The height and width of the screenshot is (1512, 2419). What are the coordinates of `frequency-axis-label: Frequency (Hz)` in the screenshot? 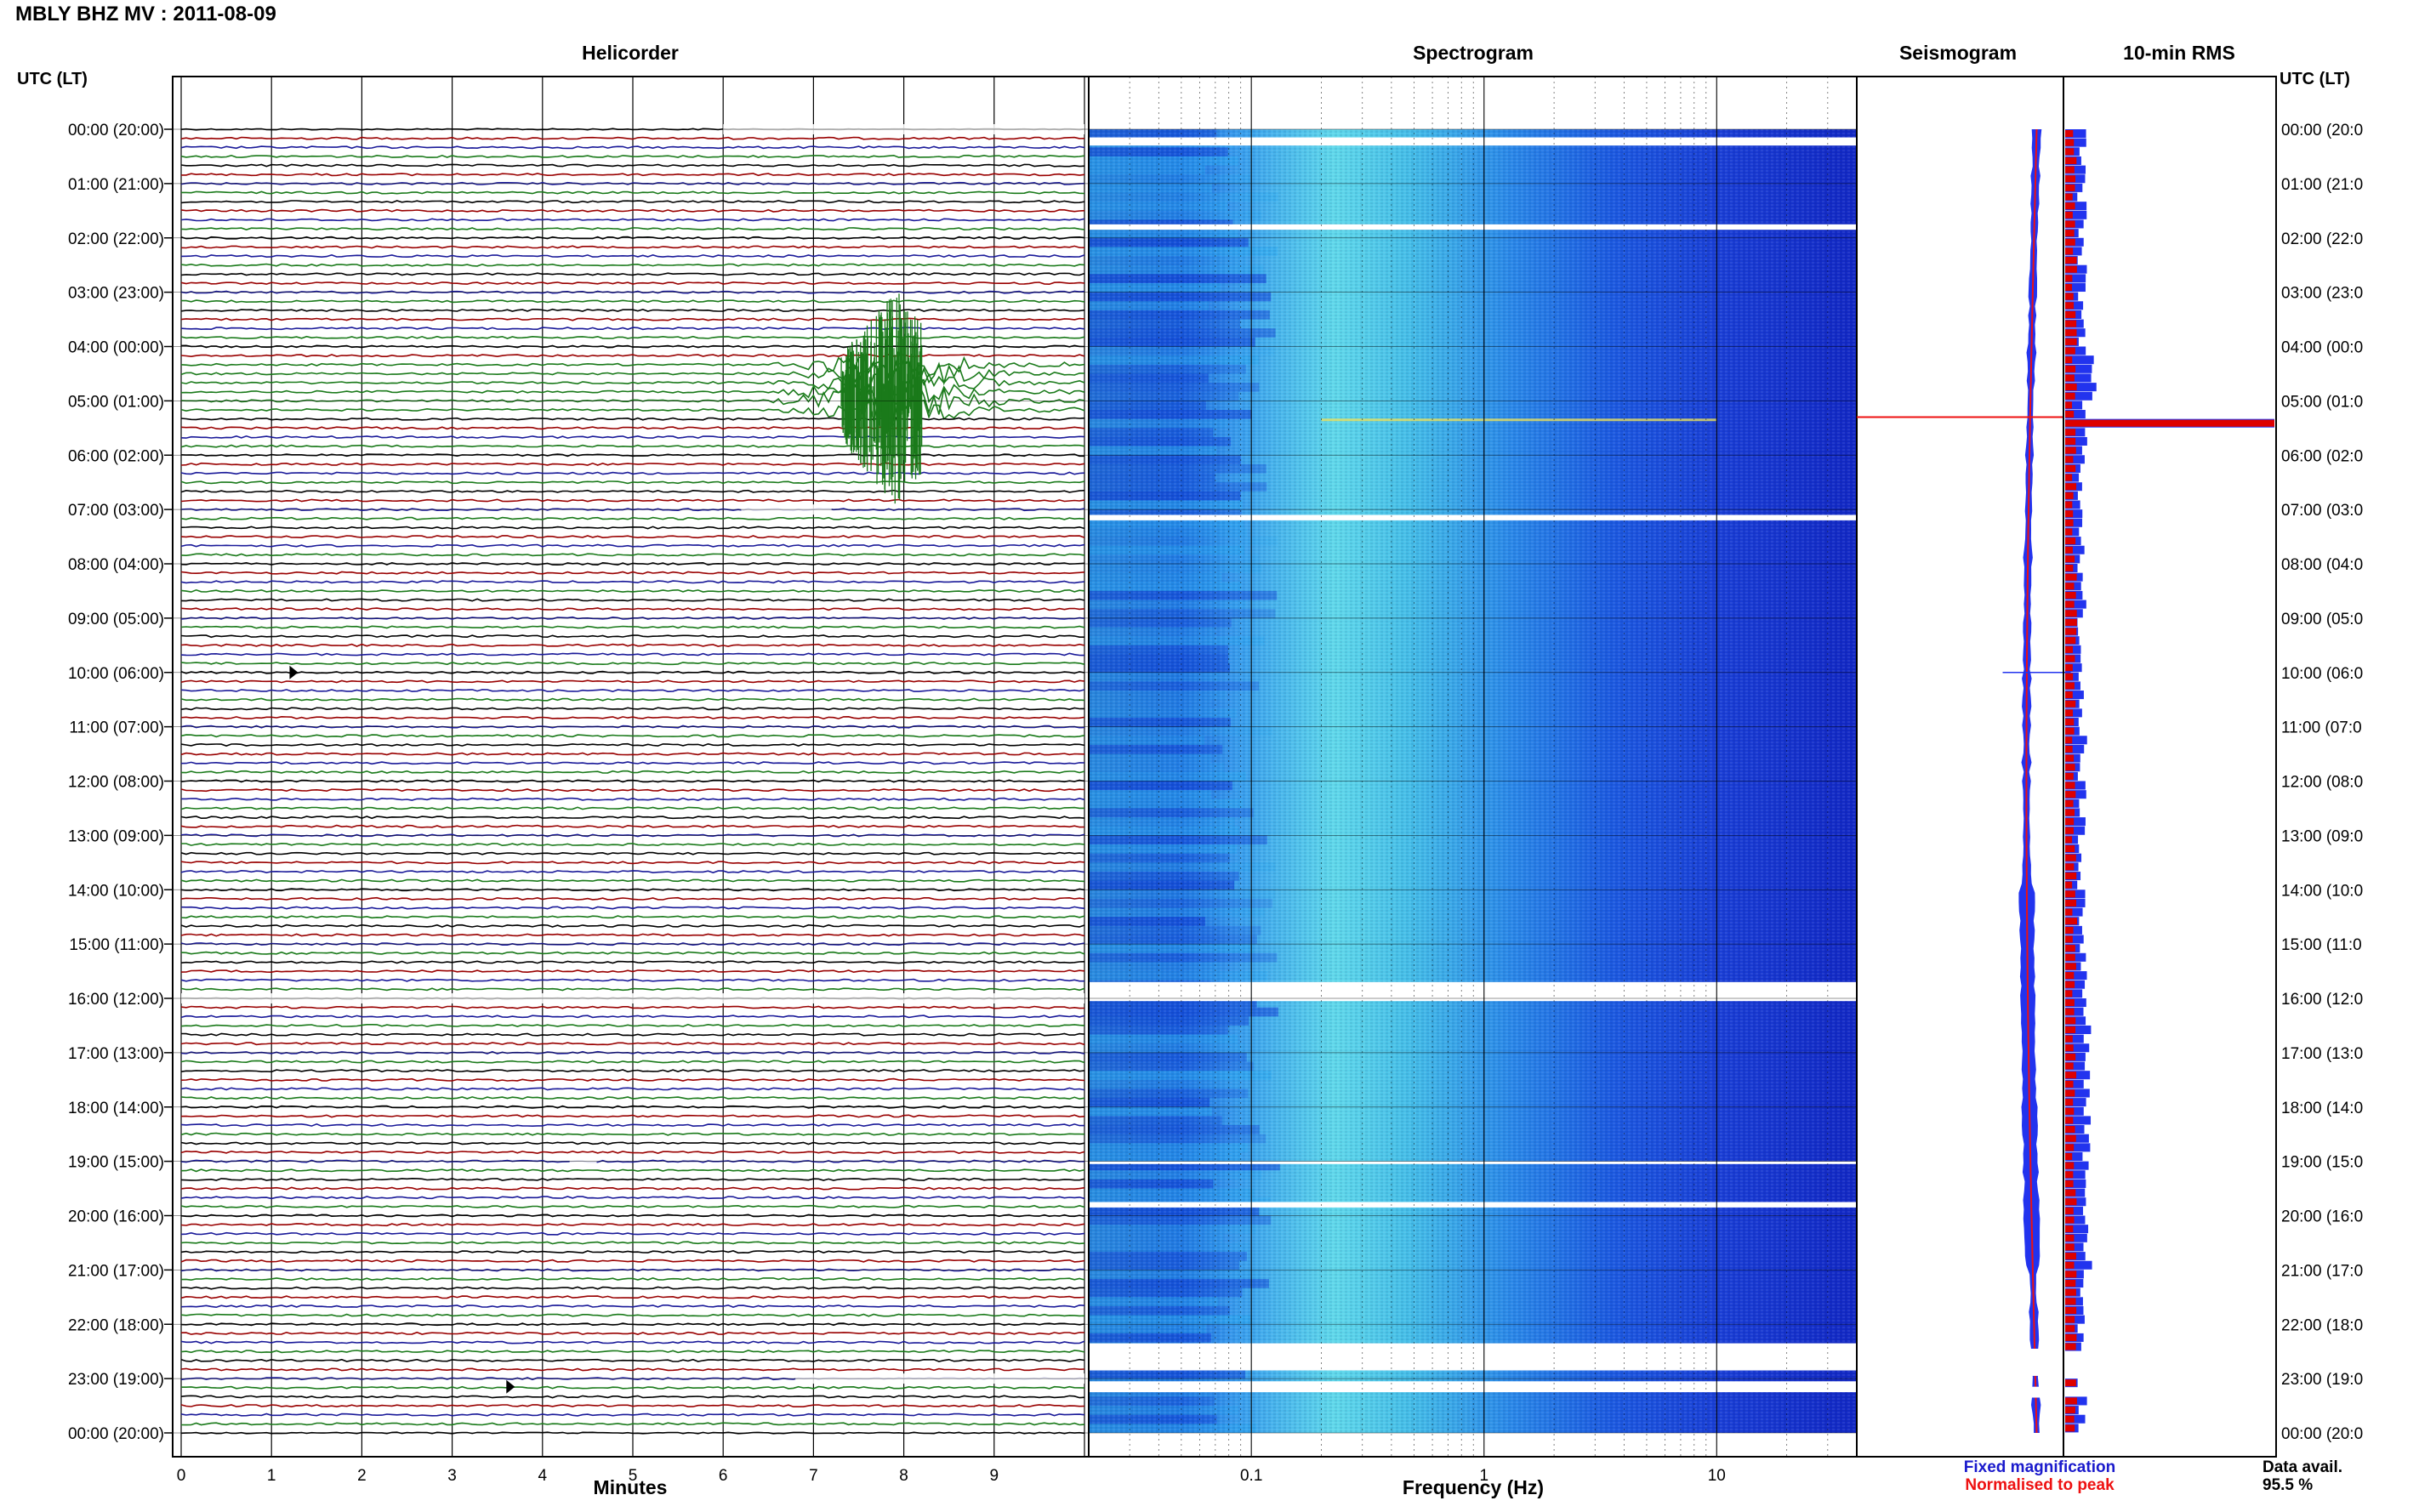 It's located at (1473, 1487).